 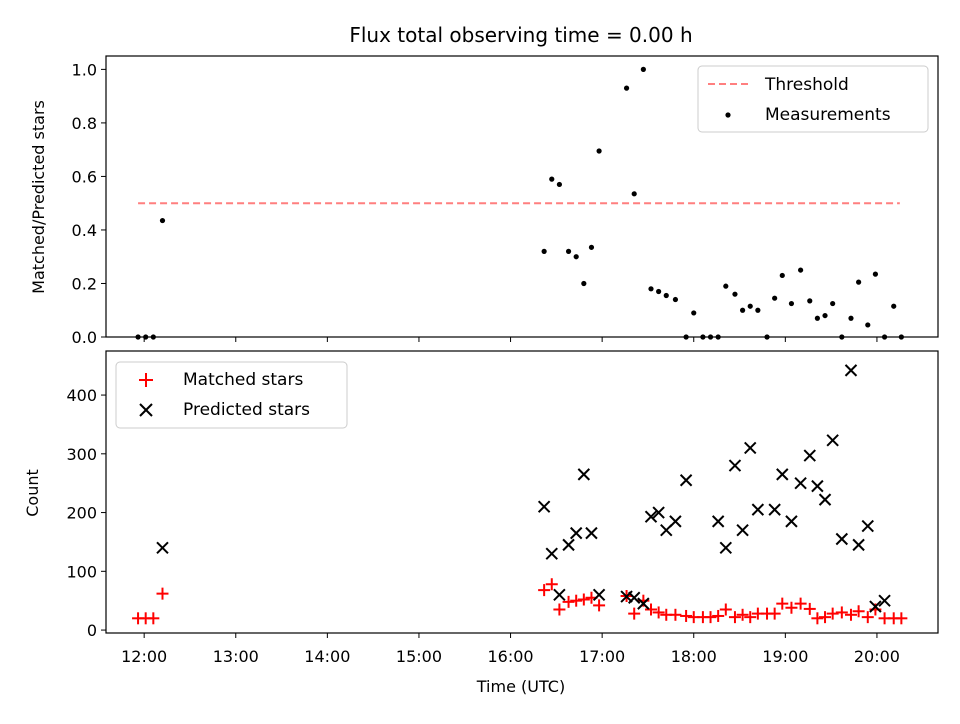 I want to click on legend-threshold-label: Threshold, so click(x=806, y=85).